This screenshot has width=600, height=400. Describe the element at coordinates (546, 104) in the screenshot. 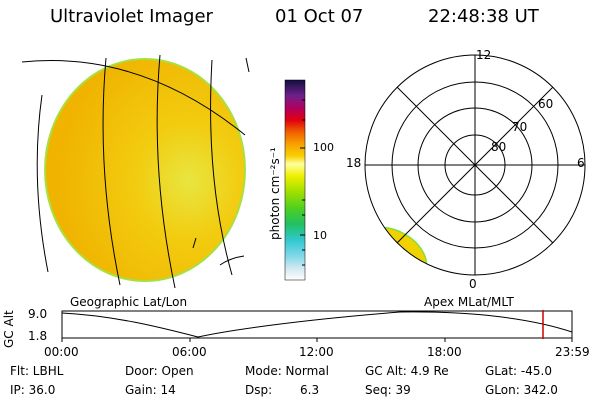

I see `lat-label-60: 60` at that location.